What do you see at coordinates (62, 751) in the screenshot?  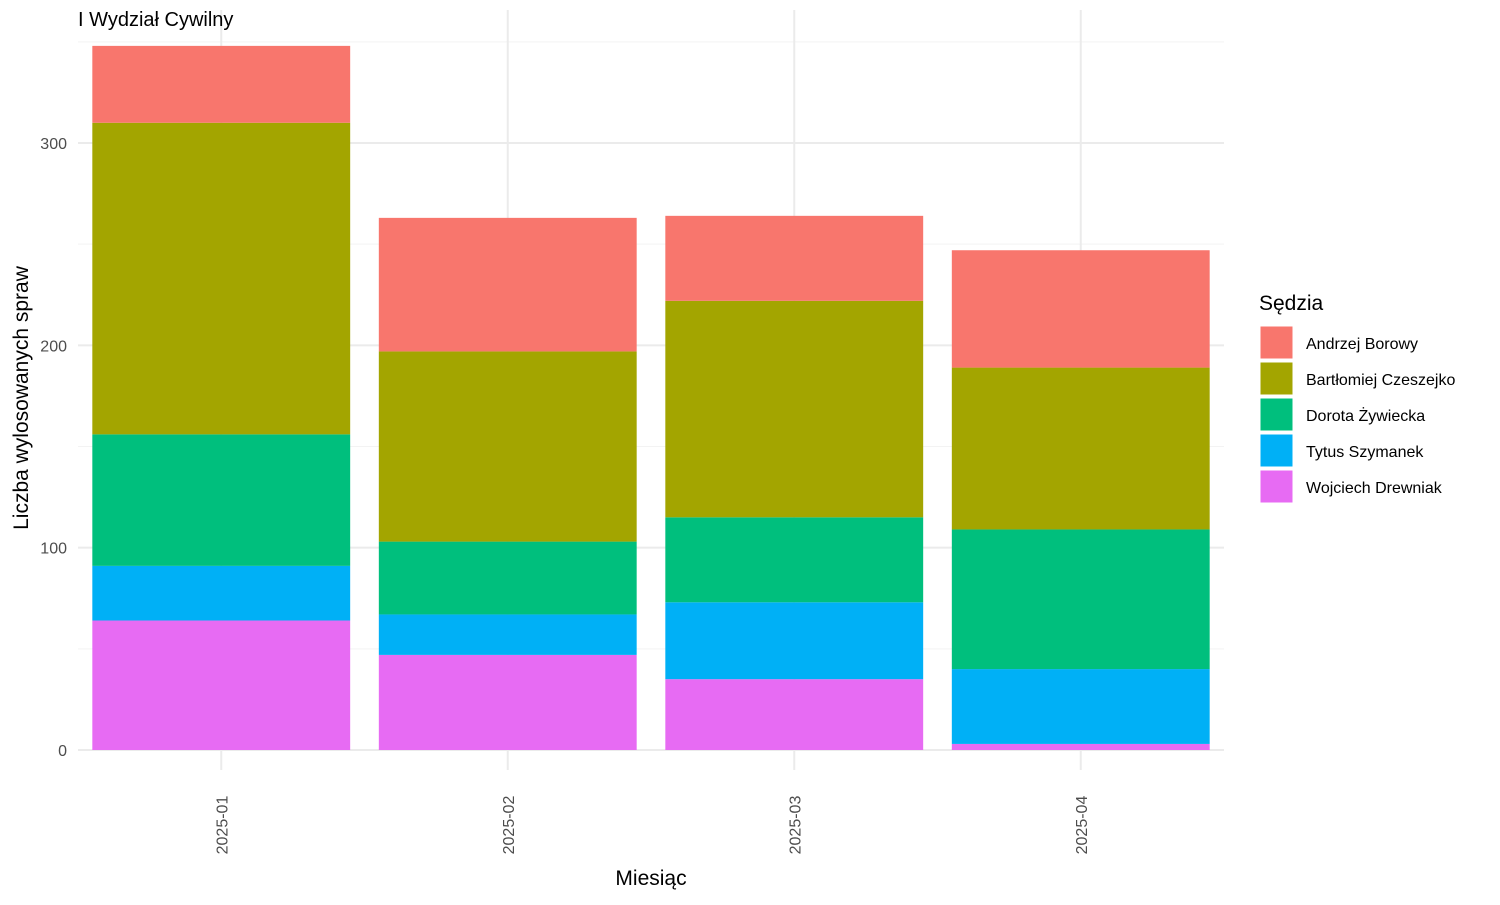 I see `y-tick-label: 0` at bounding box center [62, 751].